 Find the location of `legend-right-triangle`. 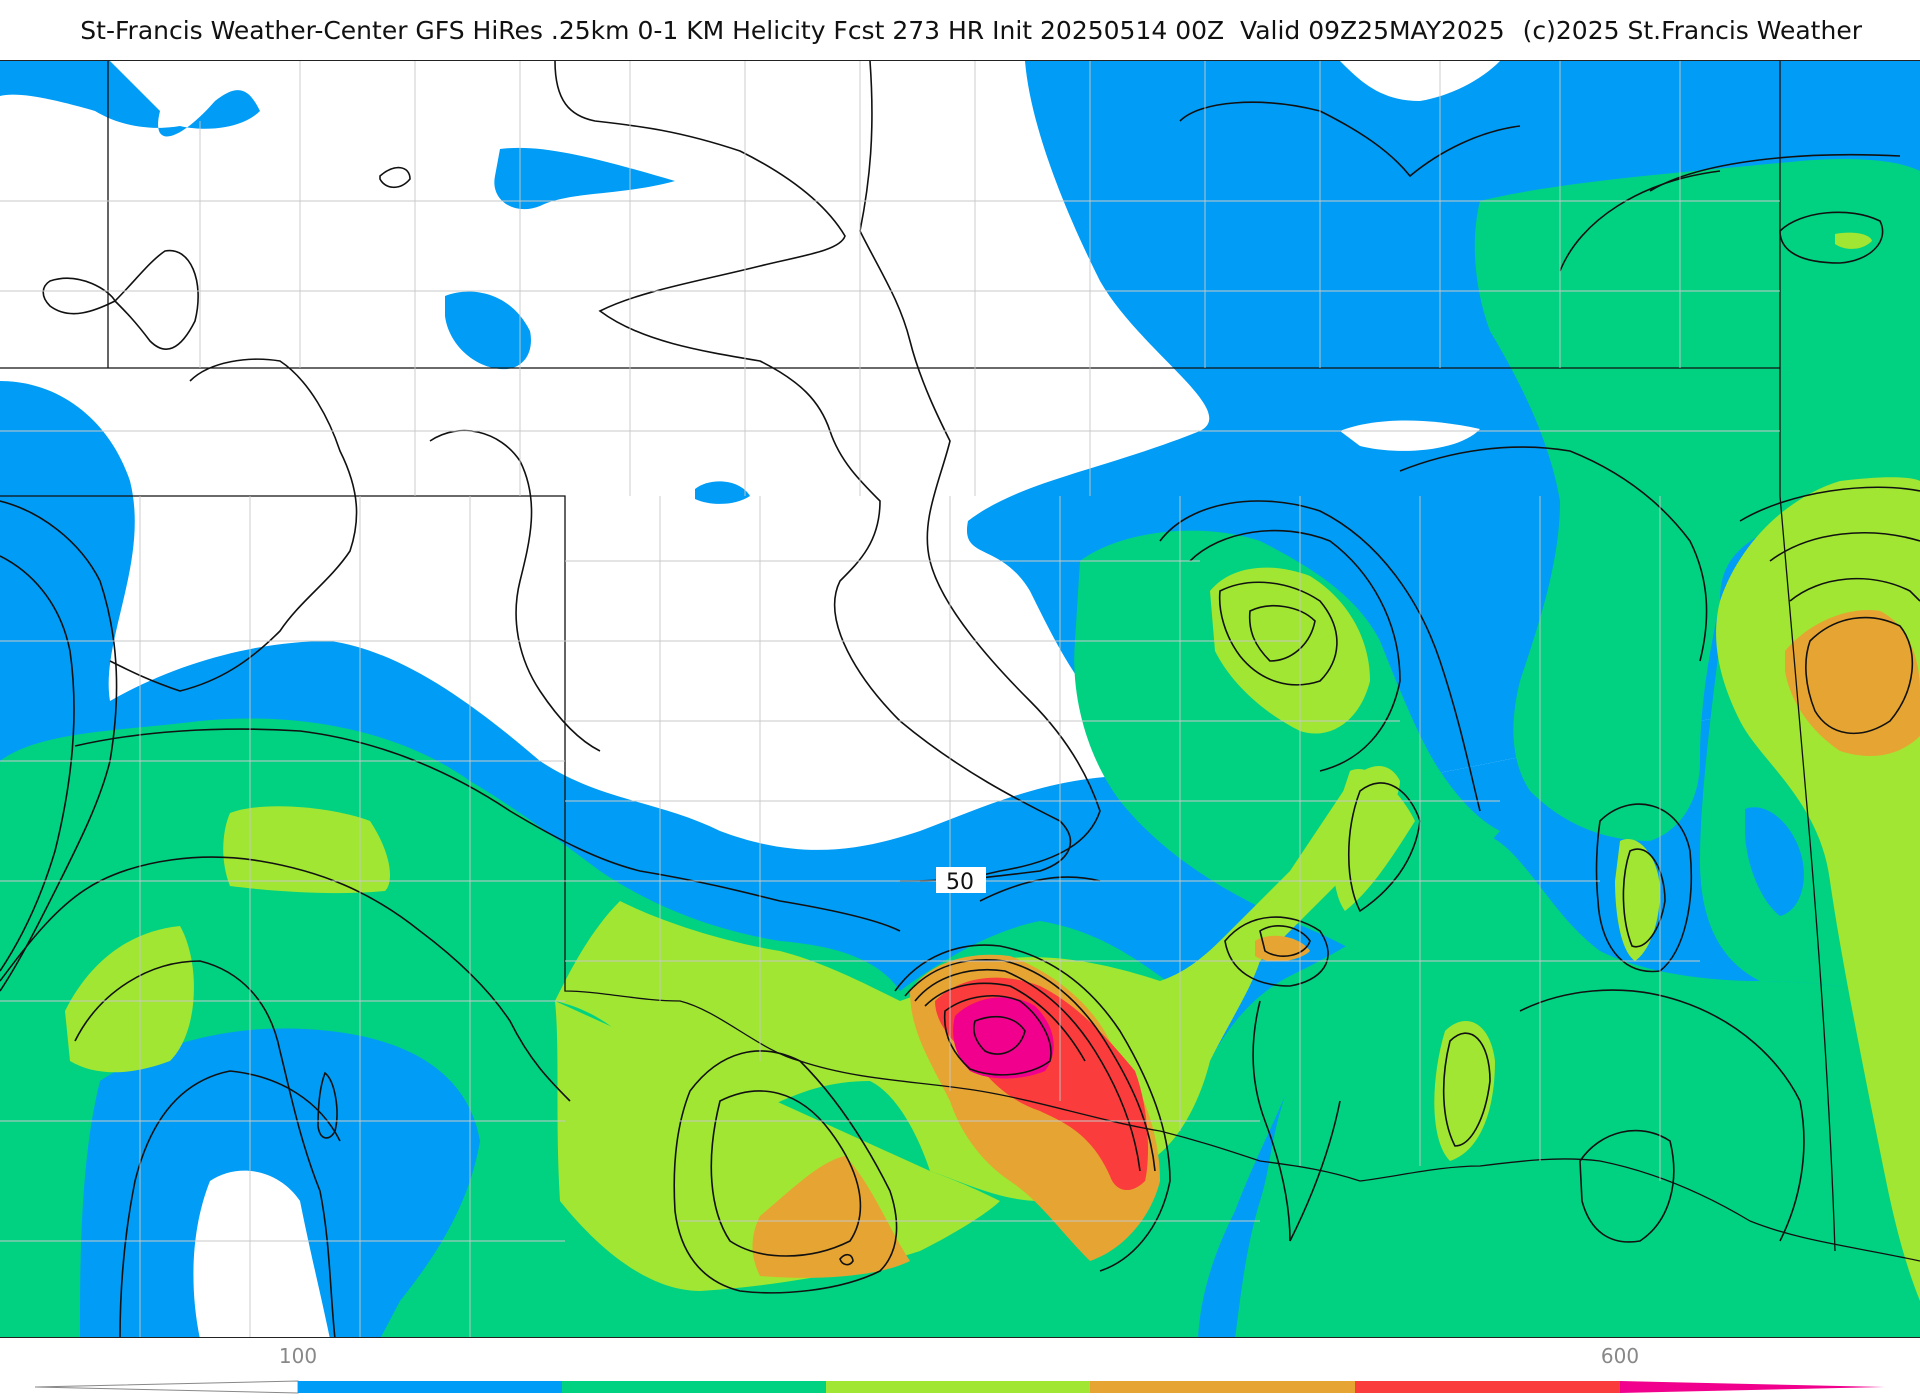

legend-right-triangle is located at coordinates (1752, 1387).